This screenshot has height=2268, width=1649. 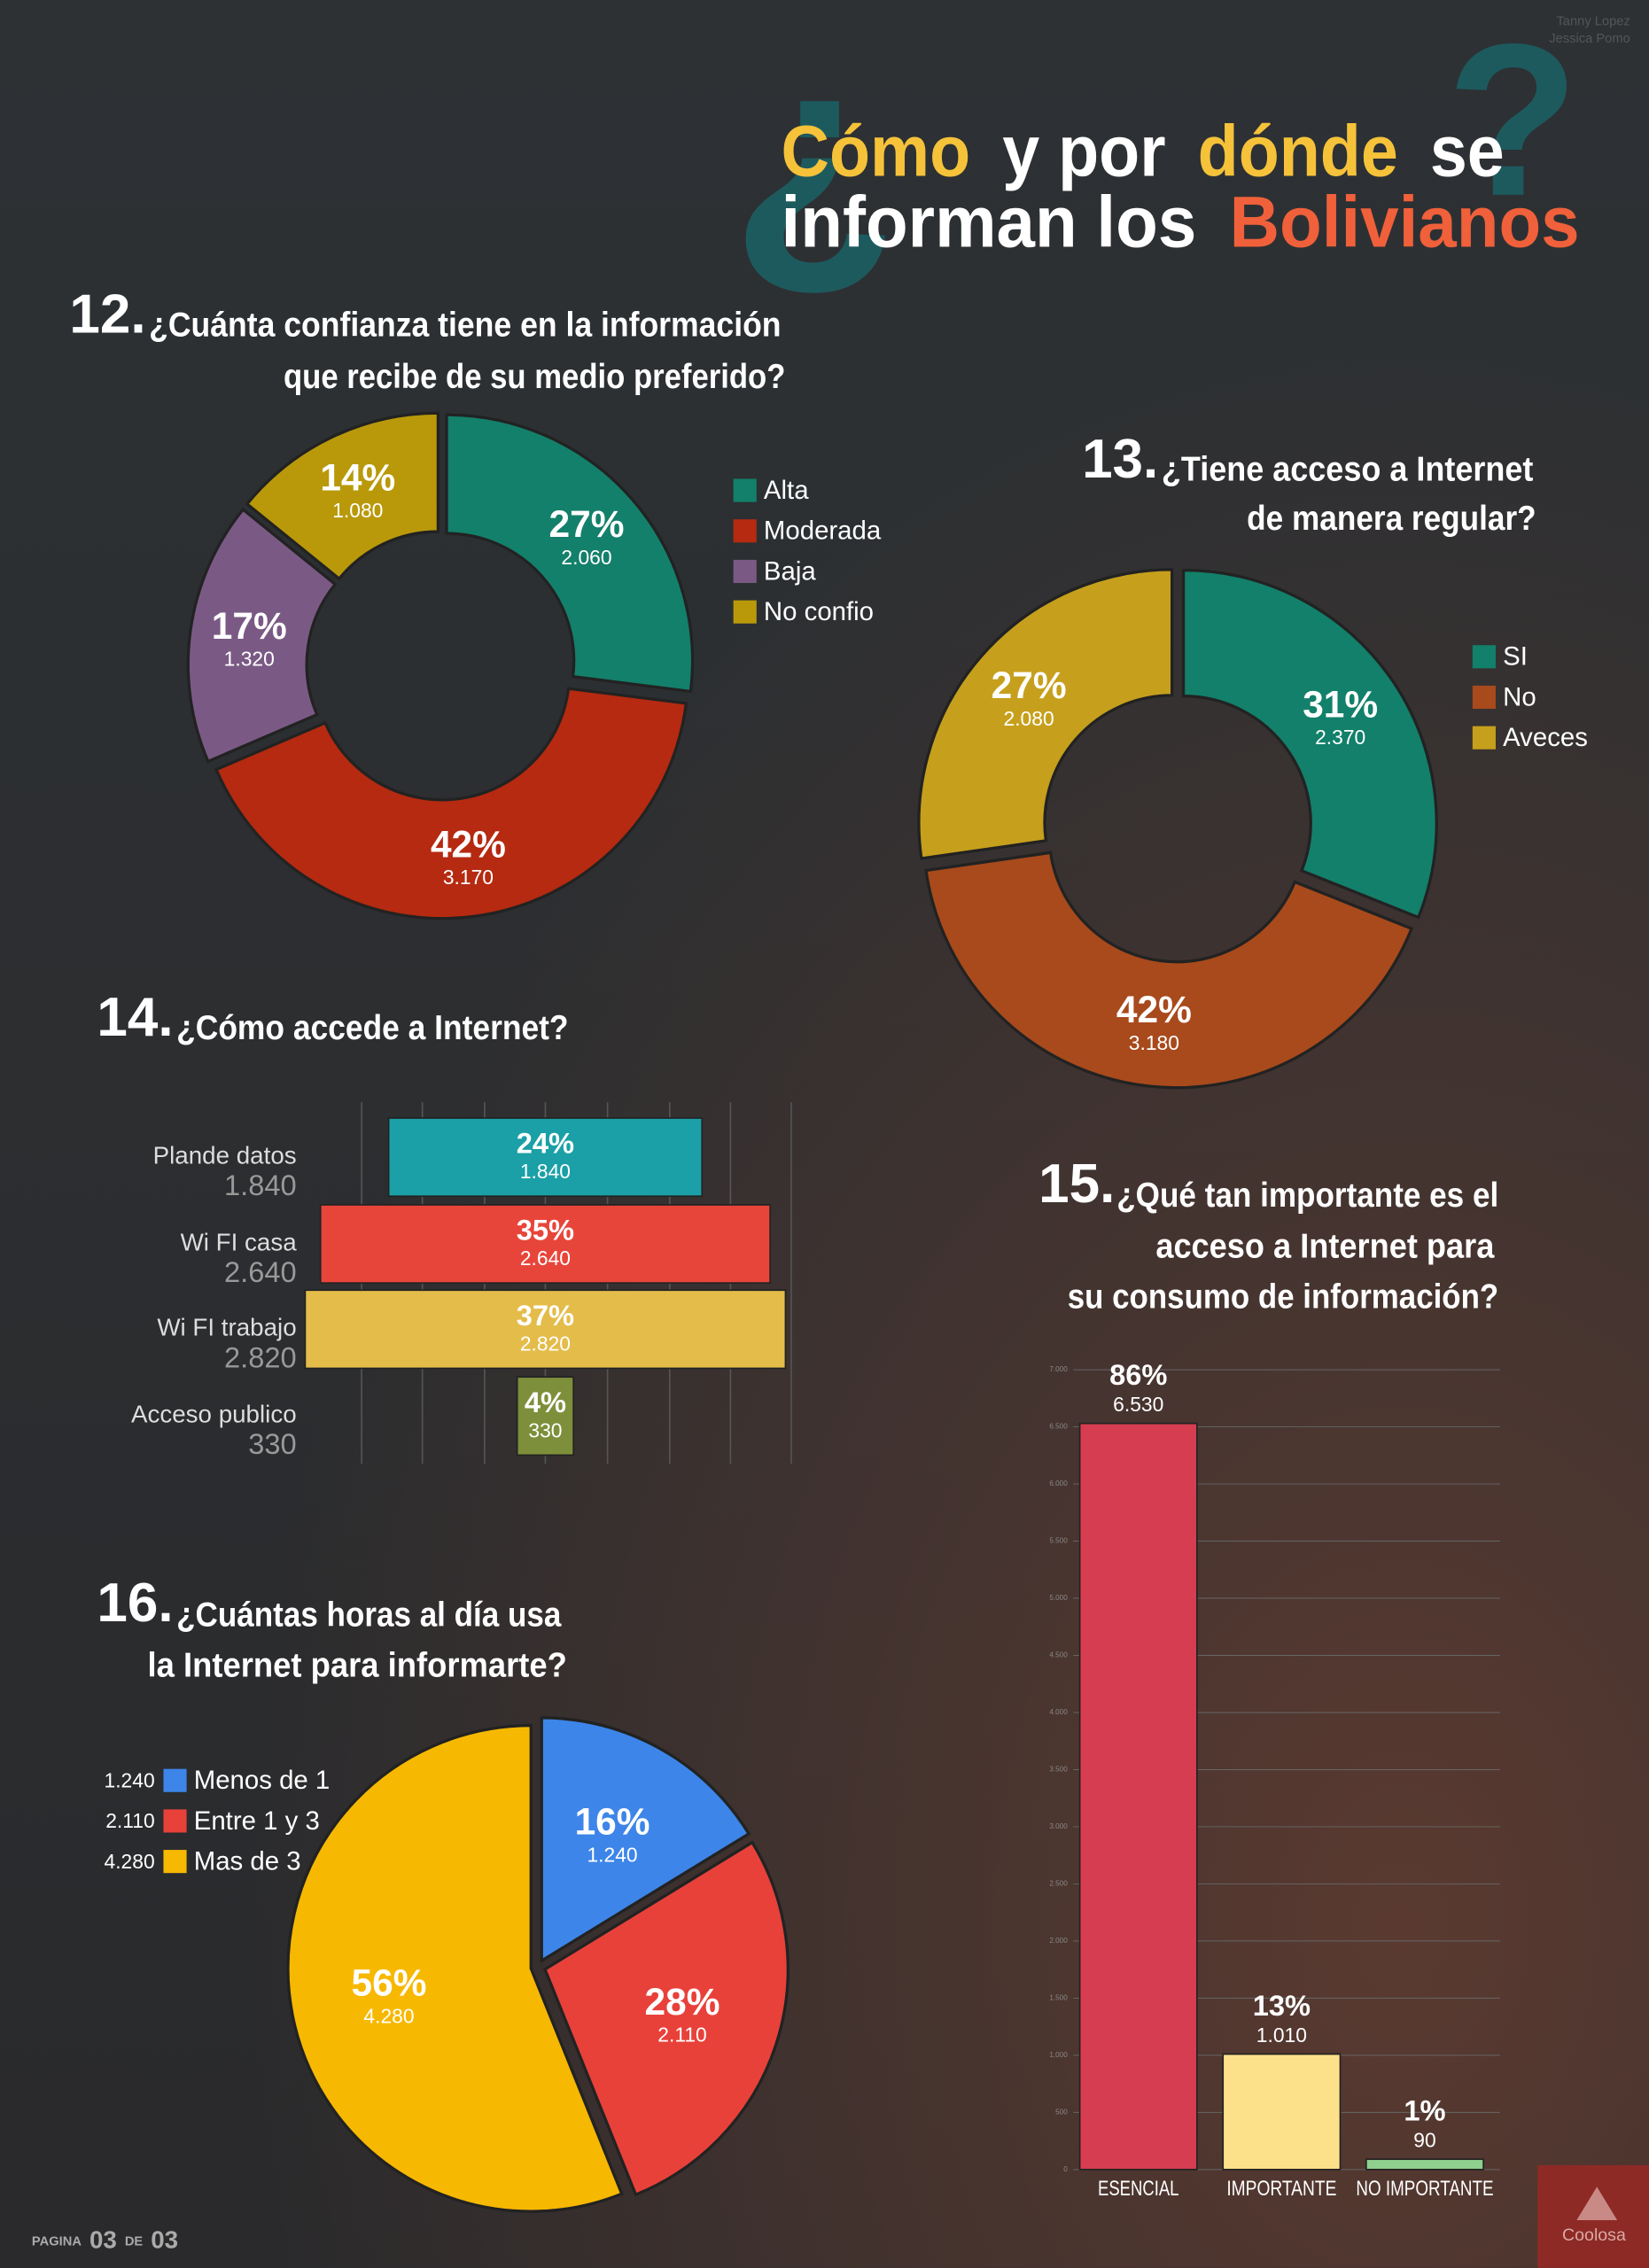 I want to click on y-tick-label: 6.500, so click(x=1058, y=1427).